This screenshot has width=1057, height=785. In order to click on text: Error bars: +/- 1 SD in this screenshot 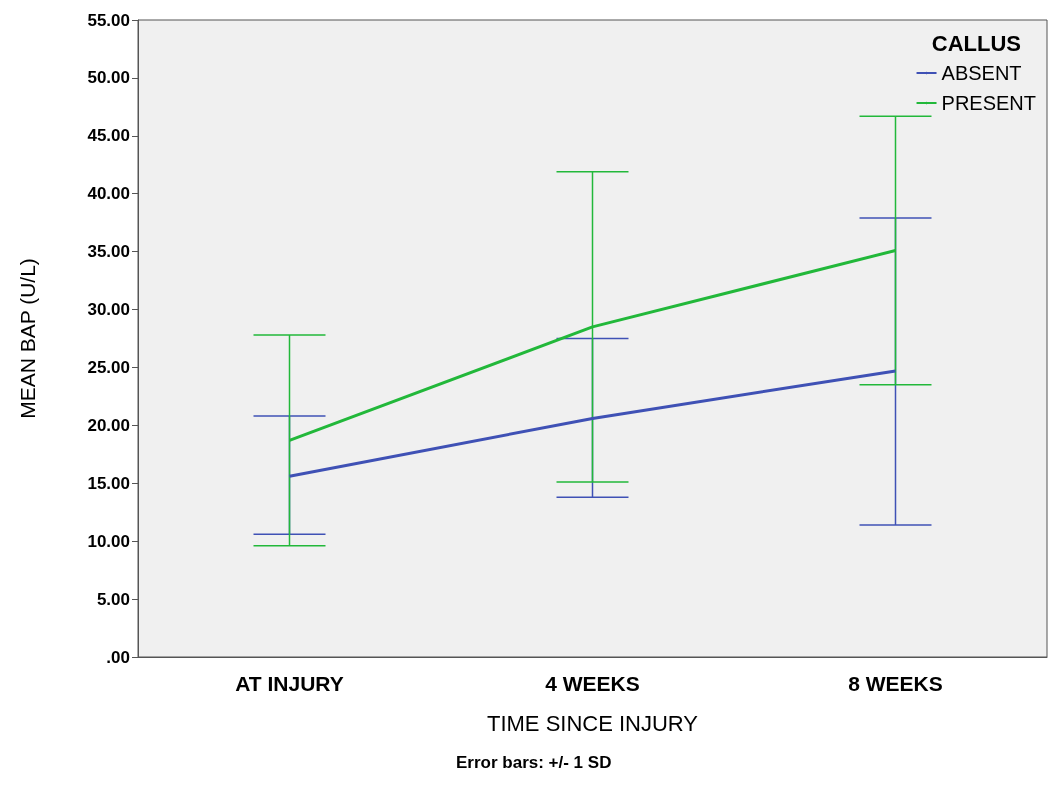, I will do `click(534, 762)`.